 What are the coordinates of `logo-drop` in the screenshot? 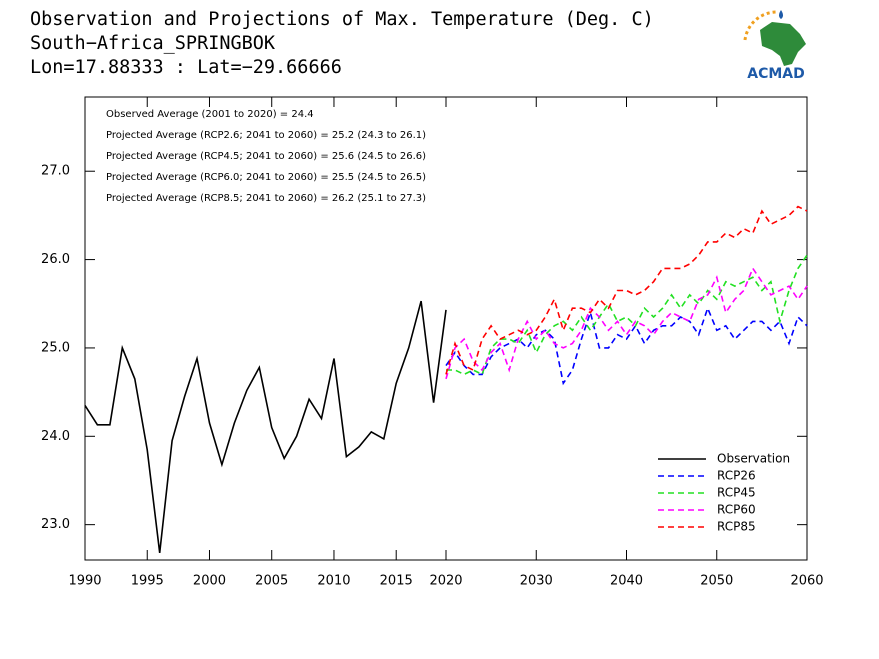 It's located at (781, 14).